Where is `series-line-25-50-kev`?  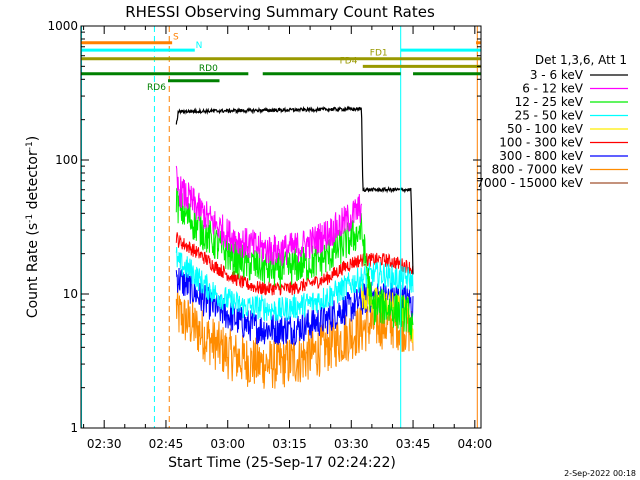
series-line-25-50-kev is located at coordinates (294, 284).